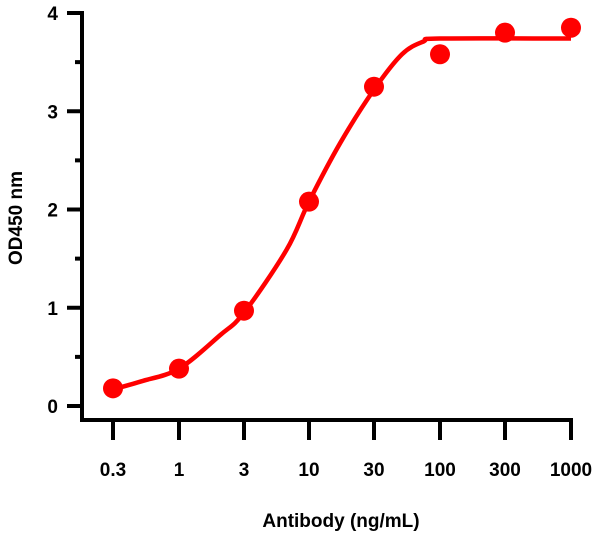 The image size is (600, 543). What do you see at coordinates (308, 470) in the screenshot?
I see `x-tick-label: 10` at bounding box center [308, 470].